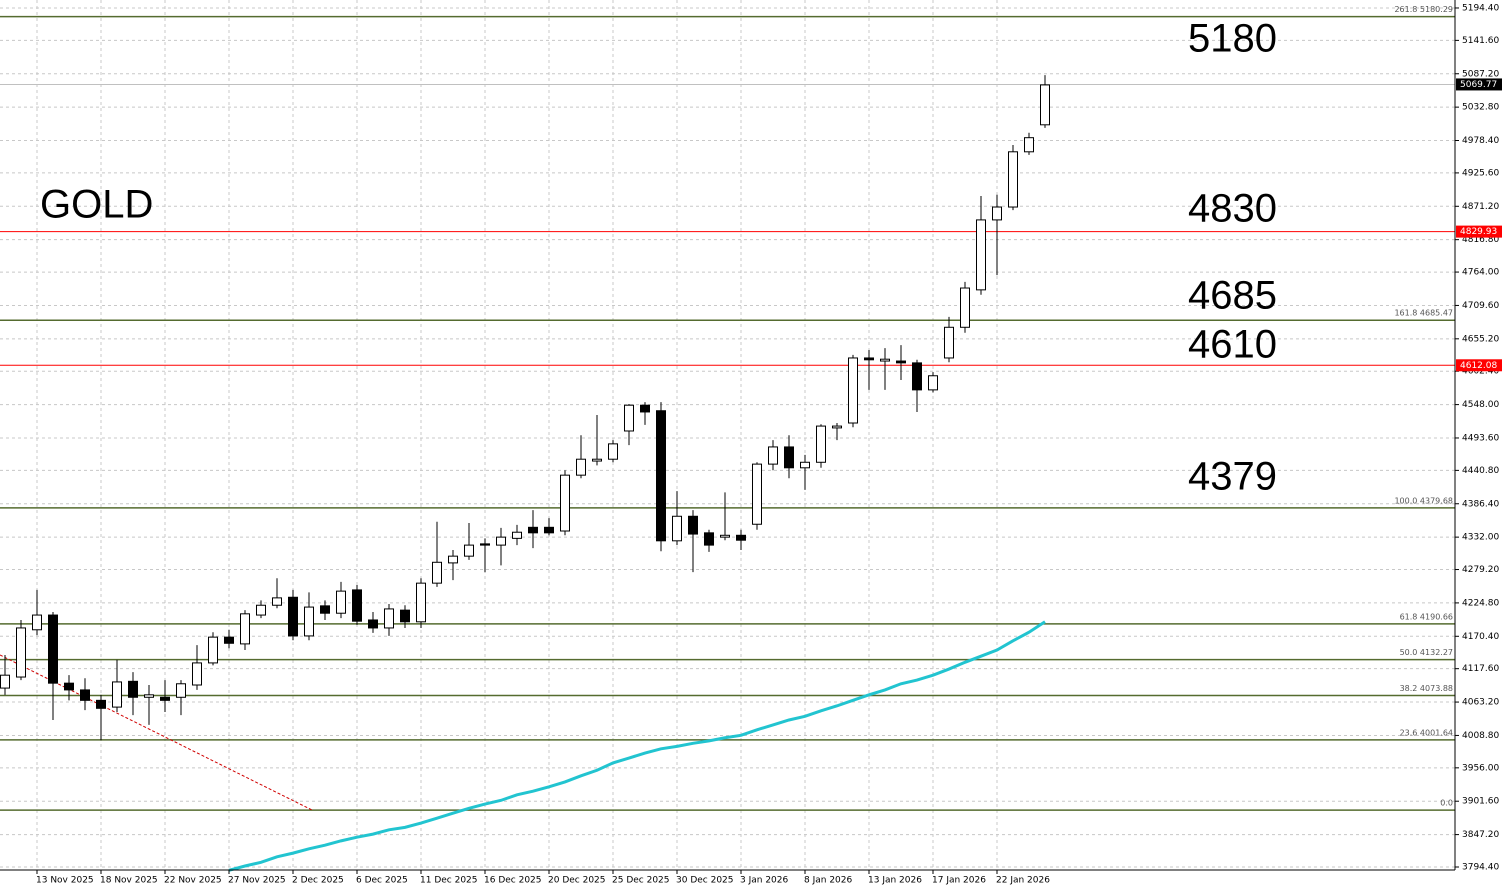 The height and width of the screenshot is (892, 1504). What do you see at coordinates (895, 881) in the screenshot?
I see `x-tick-label: 13 Jan 2026` at bounding box center [895, 881].